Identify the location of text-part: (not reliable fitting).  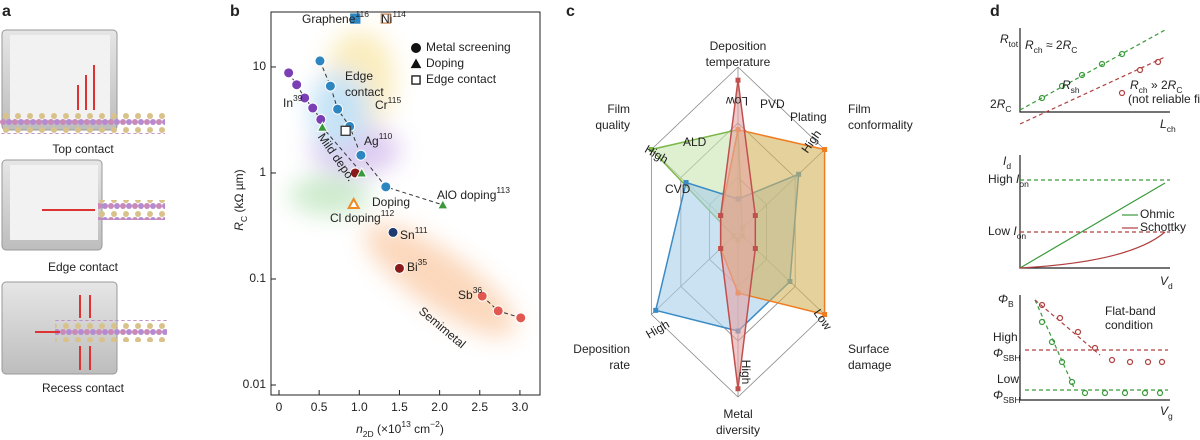
(1164, 99).